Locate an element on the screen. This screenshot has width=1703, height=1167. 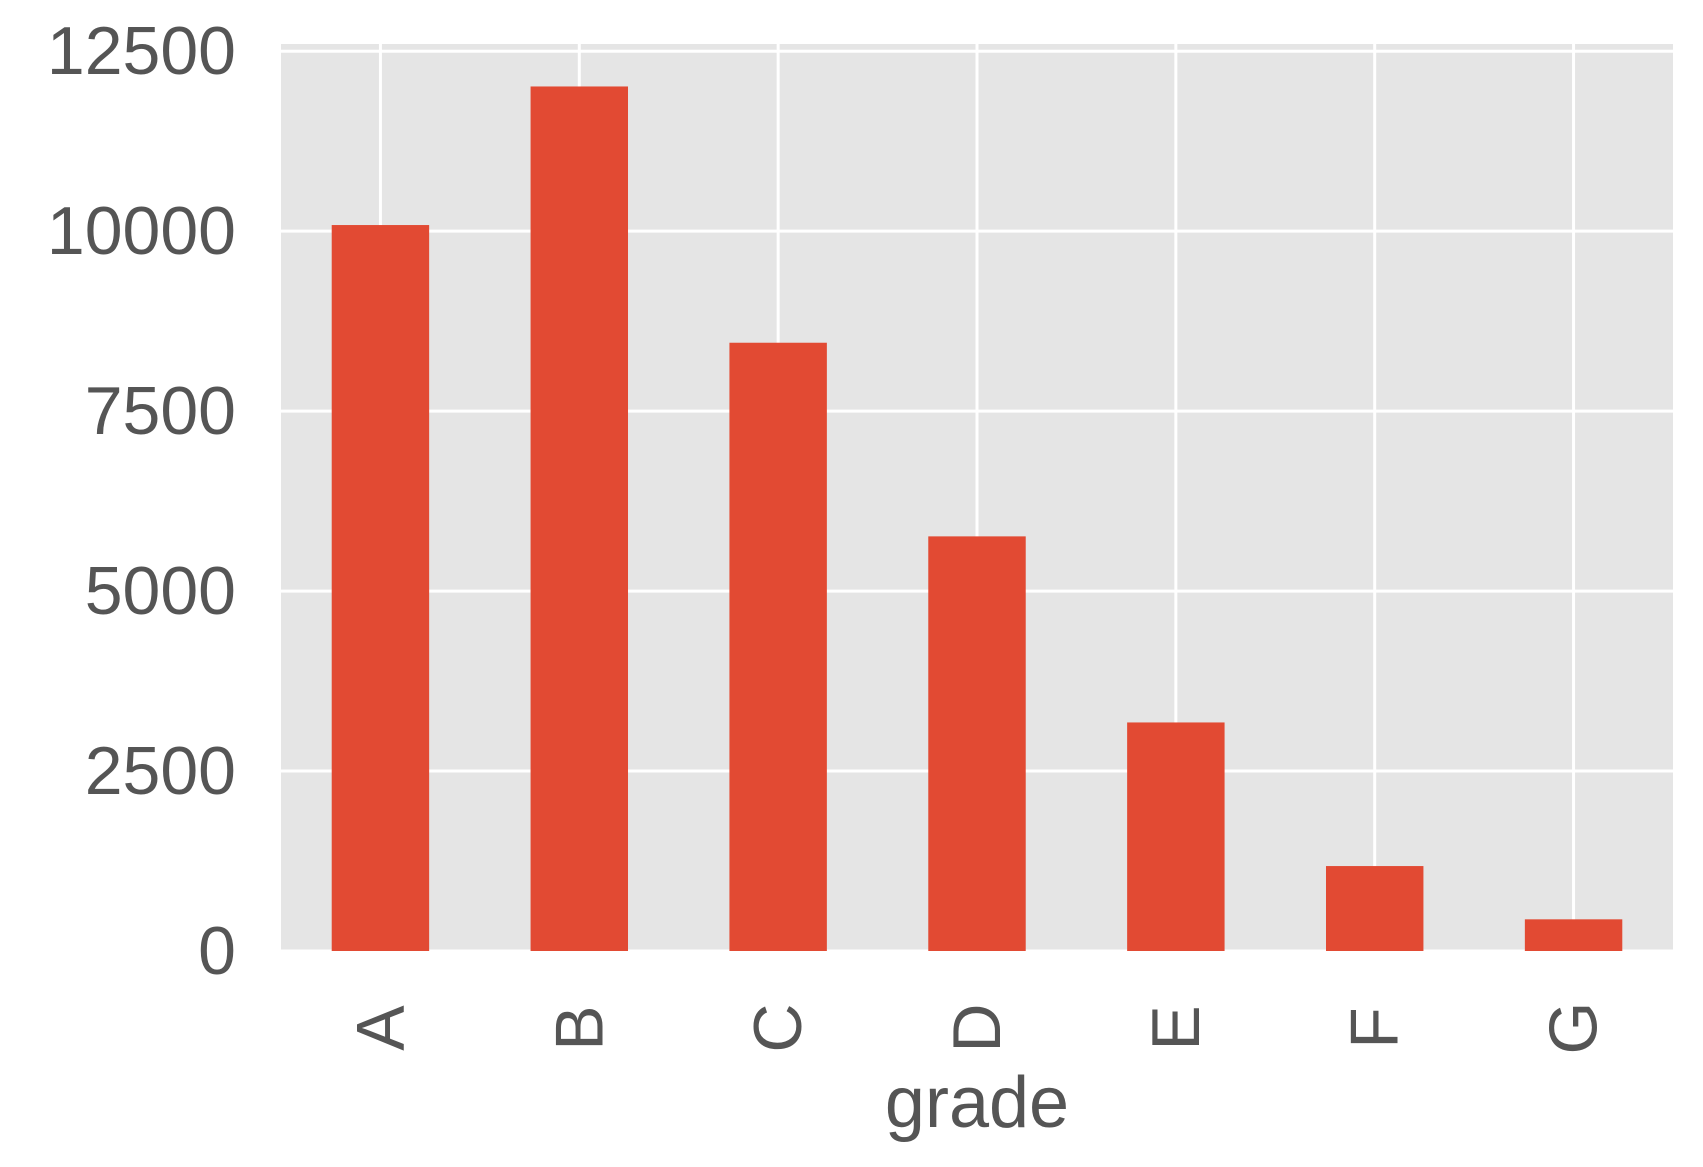
x-tick-labels: A B C D E F G is located at coordinates (976, 1028).